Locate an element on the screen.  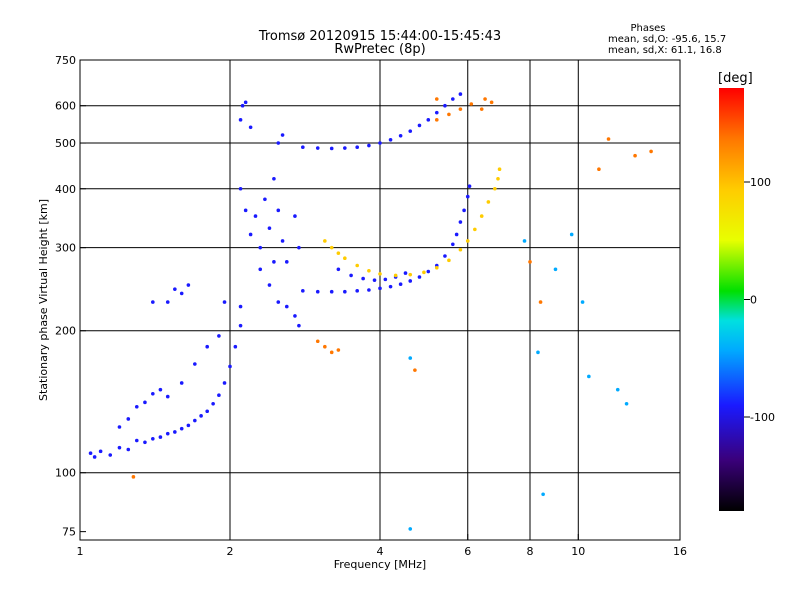
colorbar-tick-label: 100 is located at coordinates (760, 182).